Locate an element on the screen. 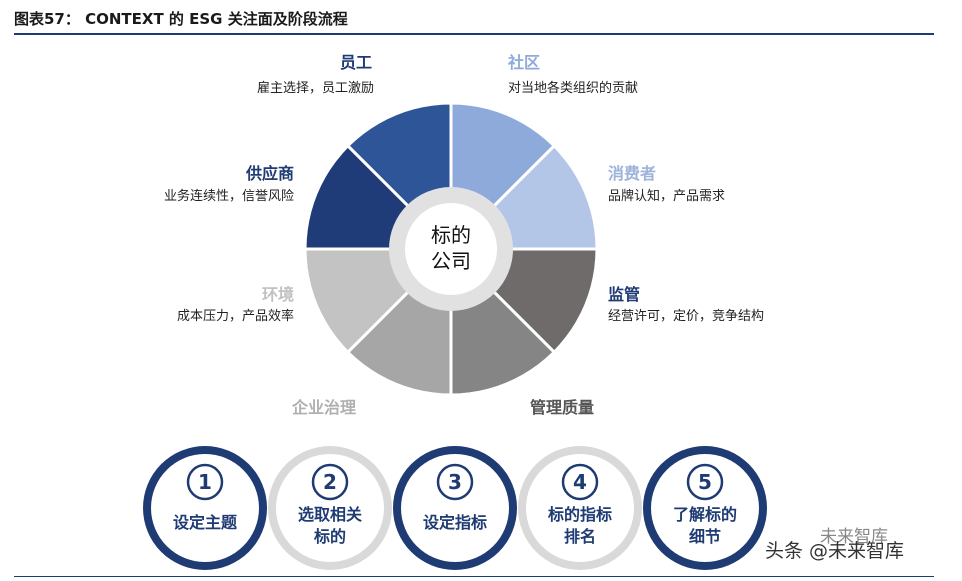  step-label: 设定主题 is located at coordinates (205, 522).